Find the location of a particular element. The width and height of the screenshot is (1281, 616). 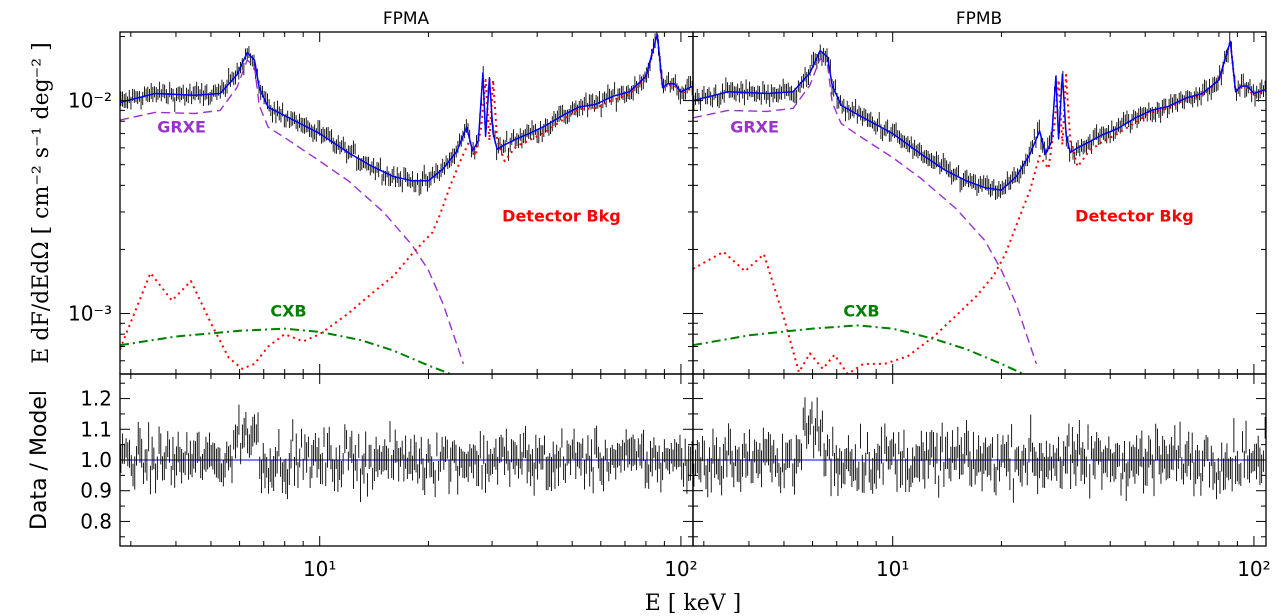

x-axis-label: E [ keV ] is located at coordinates (693, 603).